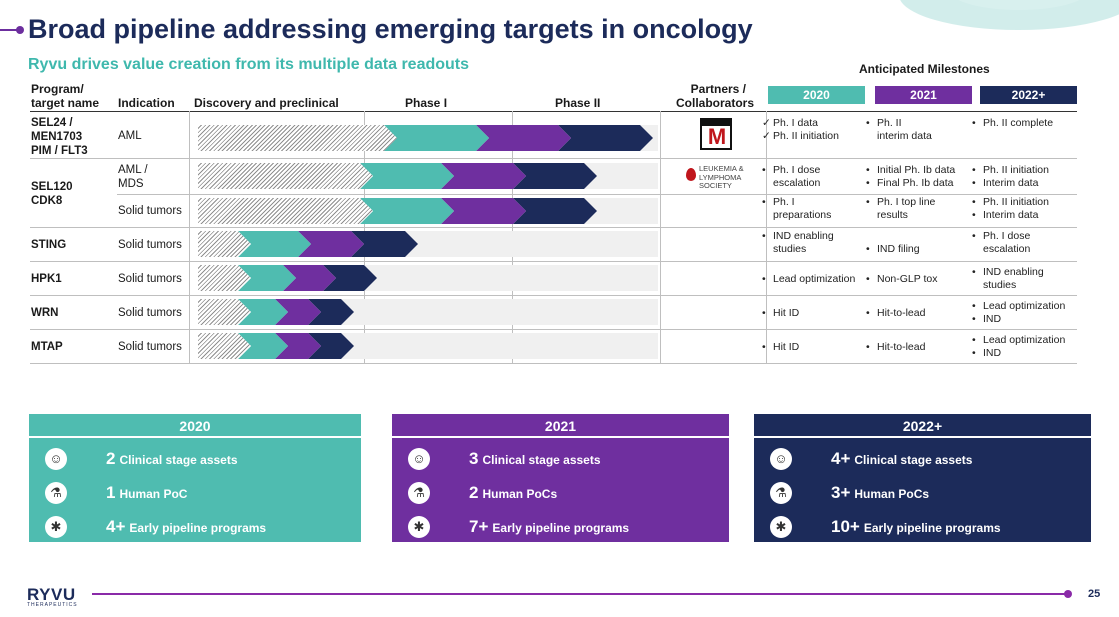 This screenshot has width=1119, height=617. I want to click on summary-row-poc: ⚗ 2 Human PoCs, so click(560, 493).